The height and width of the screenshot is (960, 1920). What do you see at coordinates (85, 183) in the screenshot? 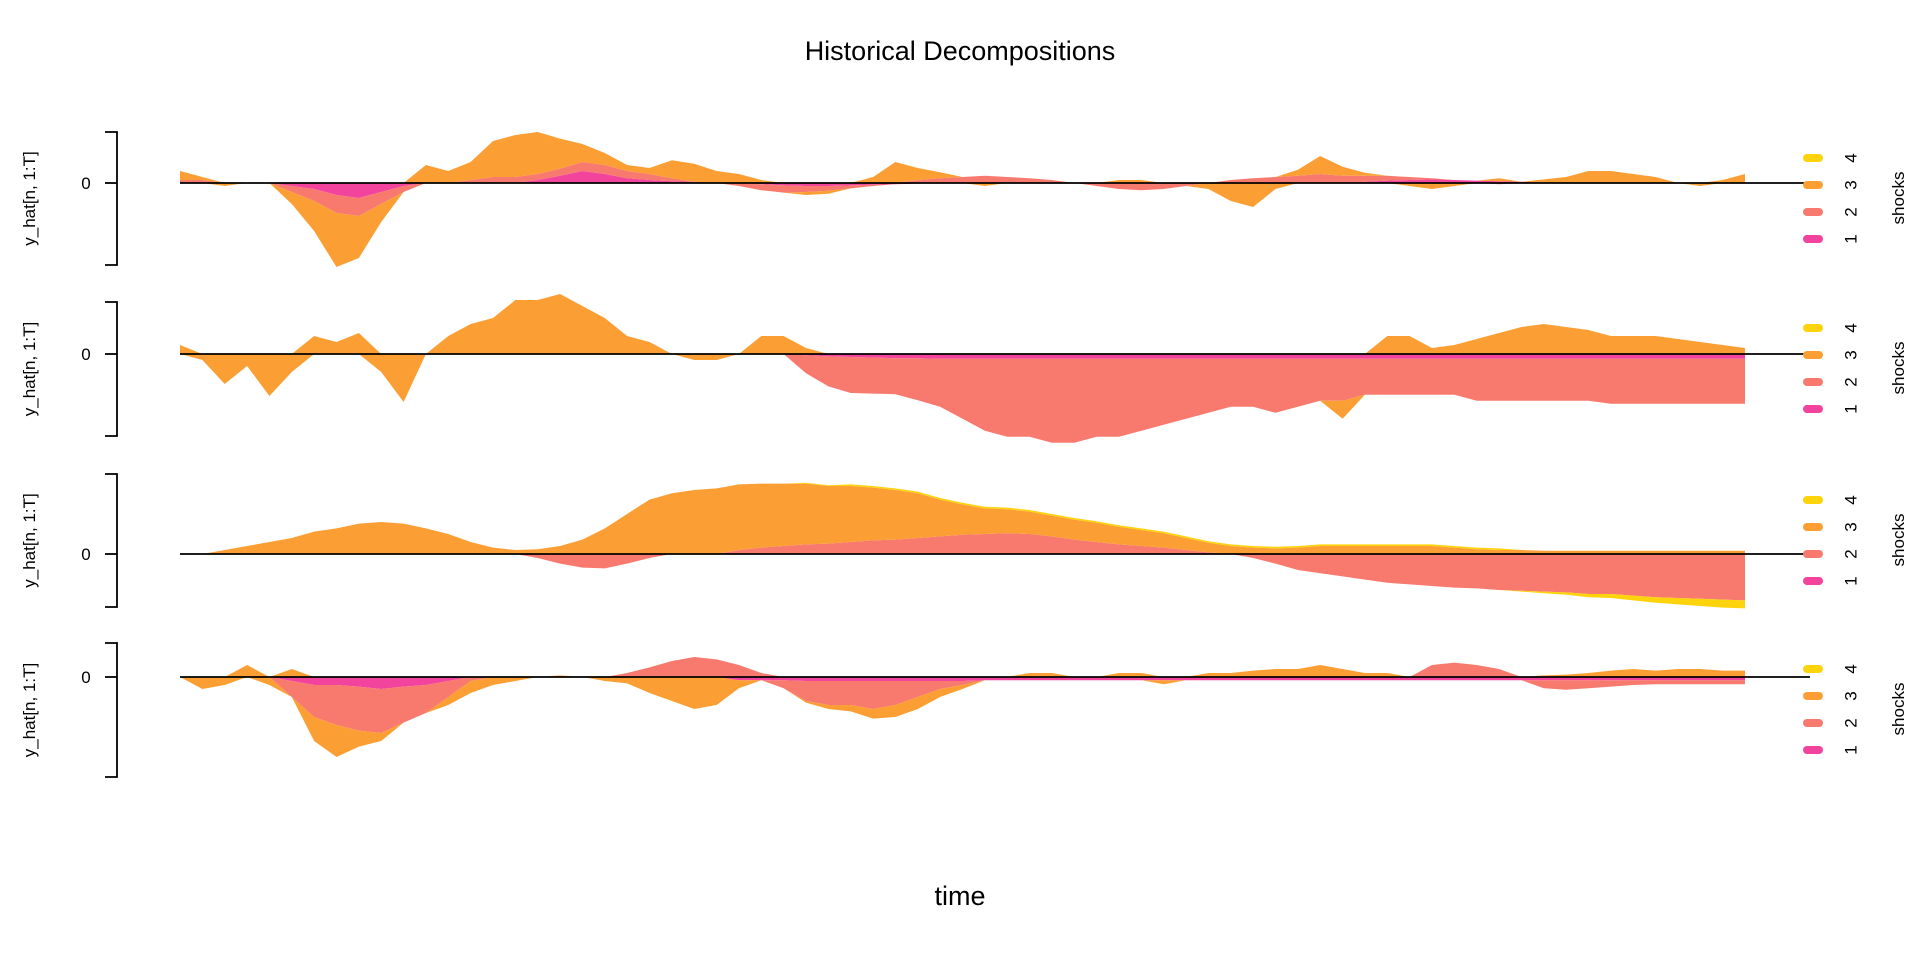
I see `y-tick-label-panel-1: 0` at bounding box center [85, 183].